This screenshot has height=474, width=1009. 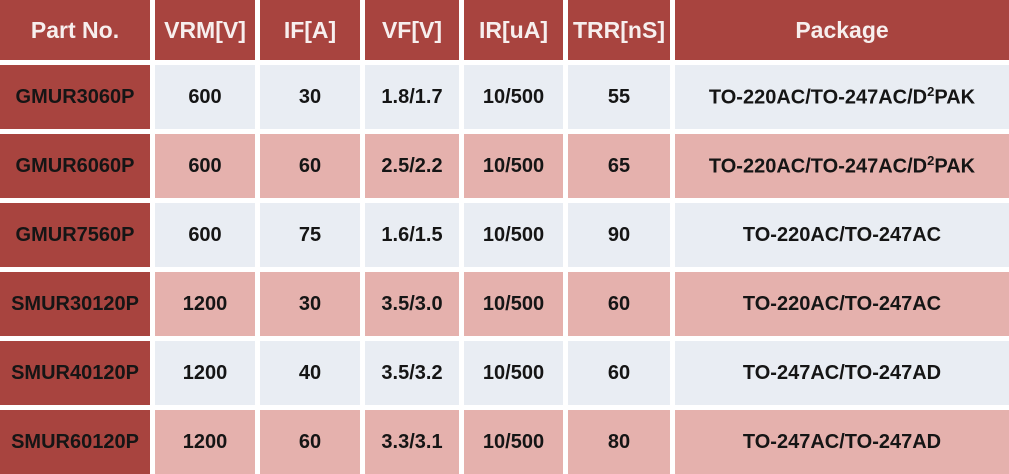 What do you see at coordinates (310, 235) in the screenshot?
I see `if-cell: 75` at bounding box center [310, 235].